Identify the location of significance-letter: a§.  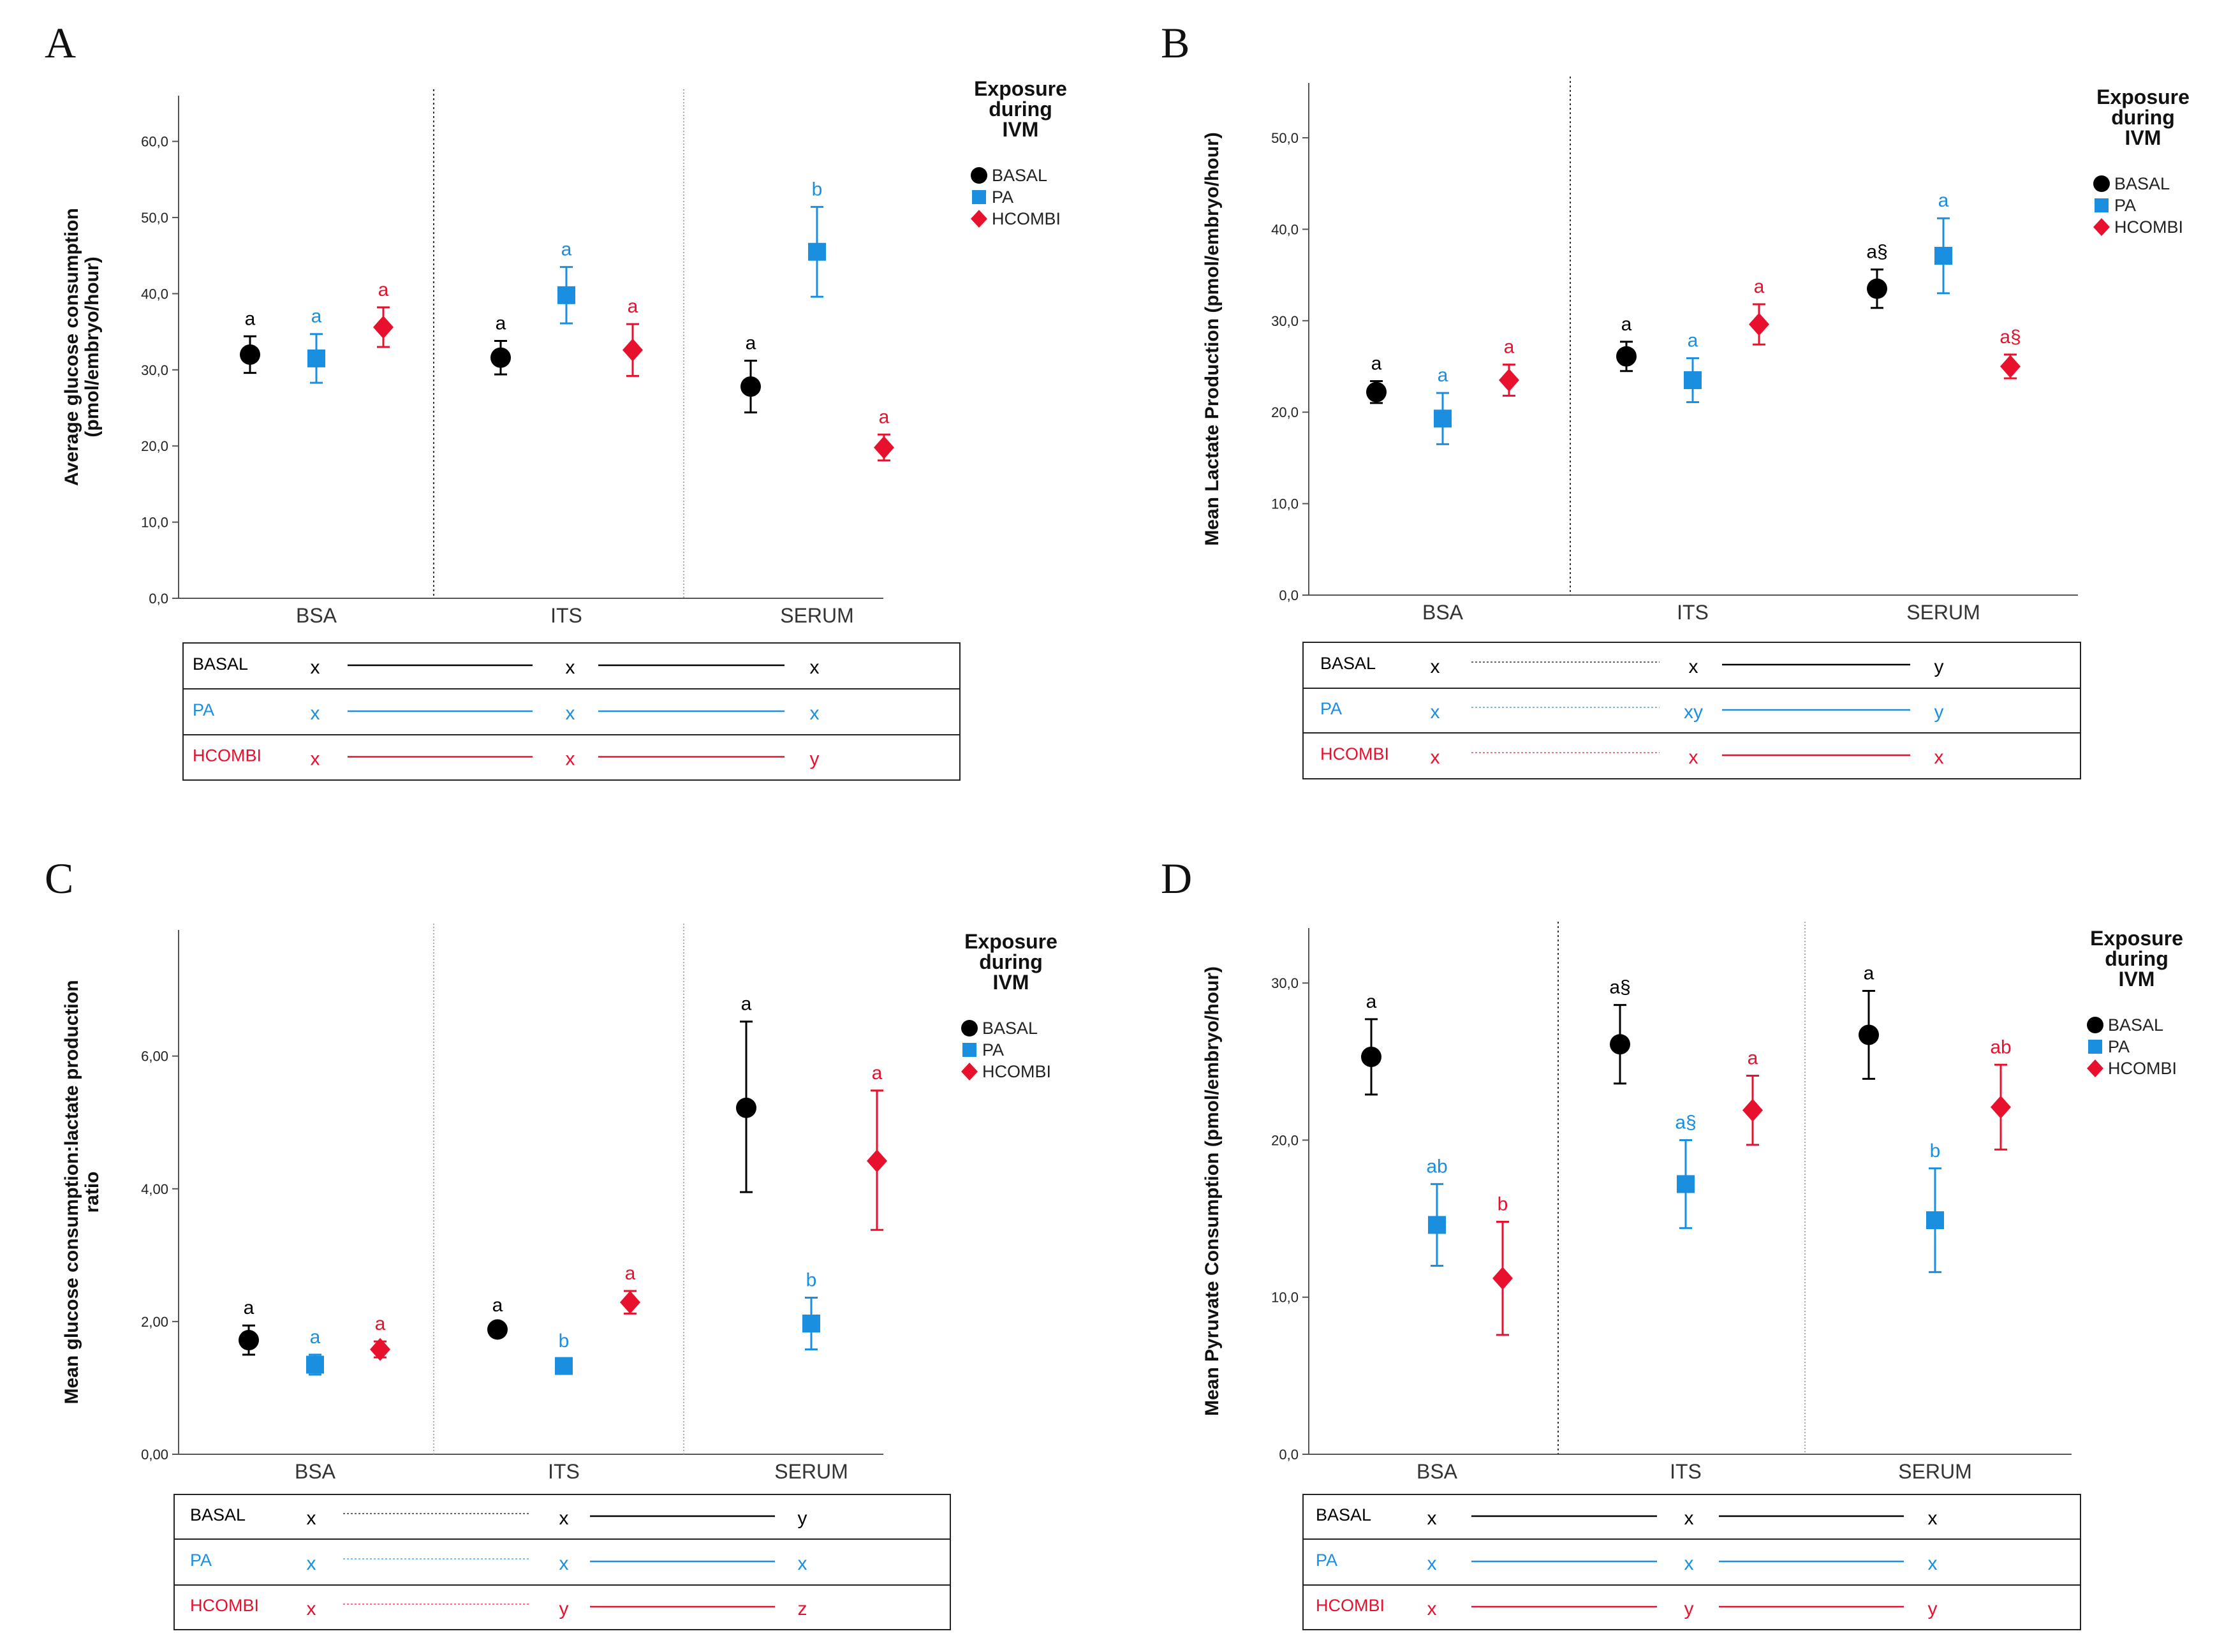
(2010, 338).